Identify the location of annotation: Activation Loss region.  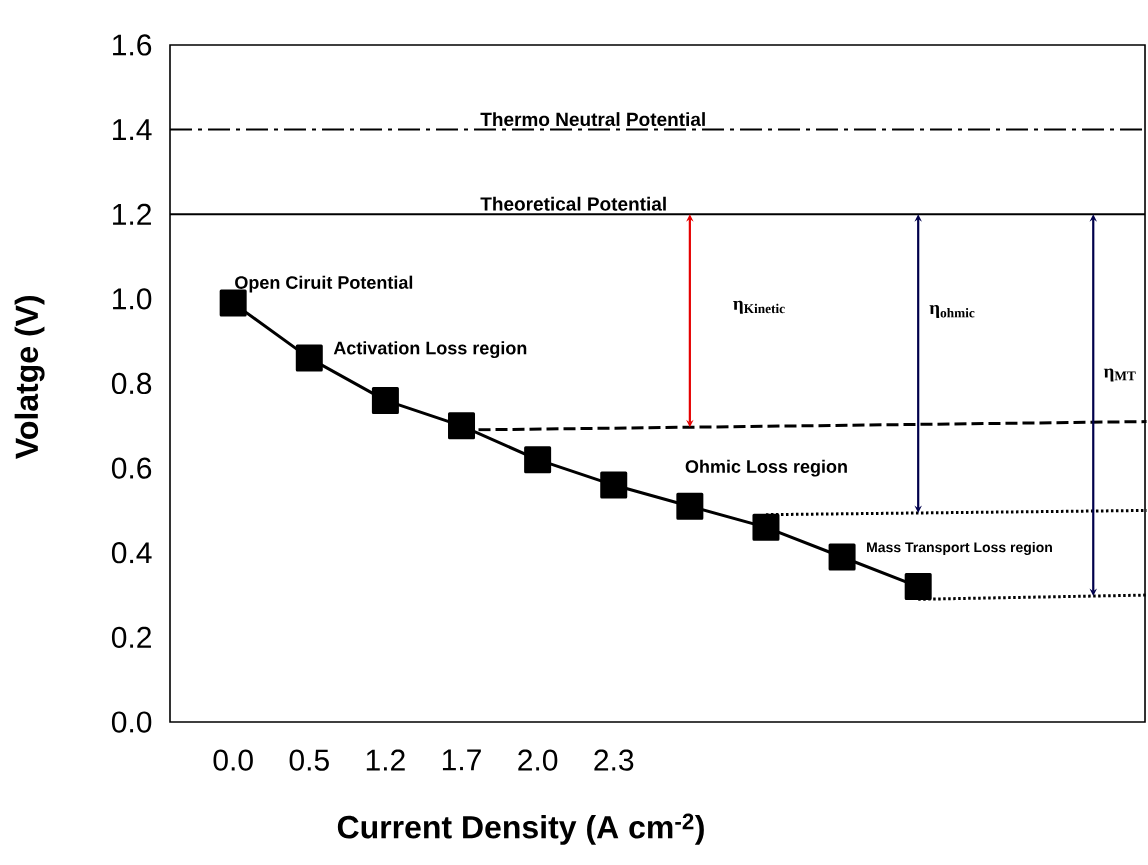
(430, 350).